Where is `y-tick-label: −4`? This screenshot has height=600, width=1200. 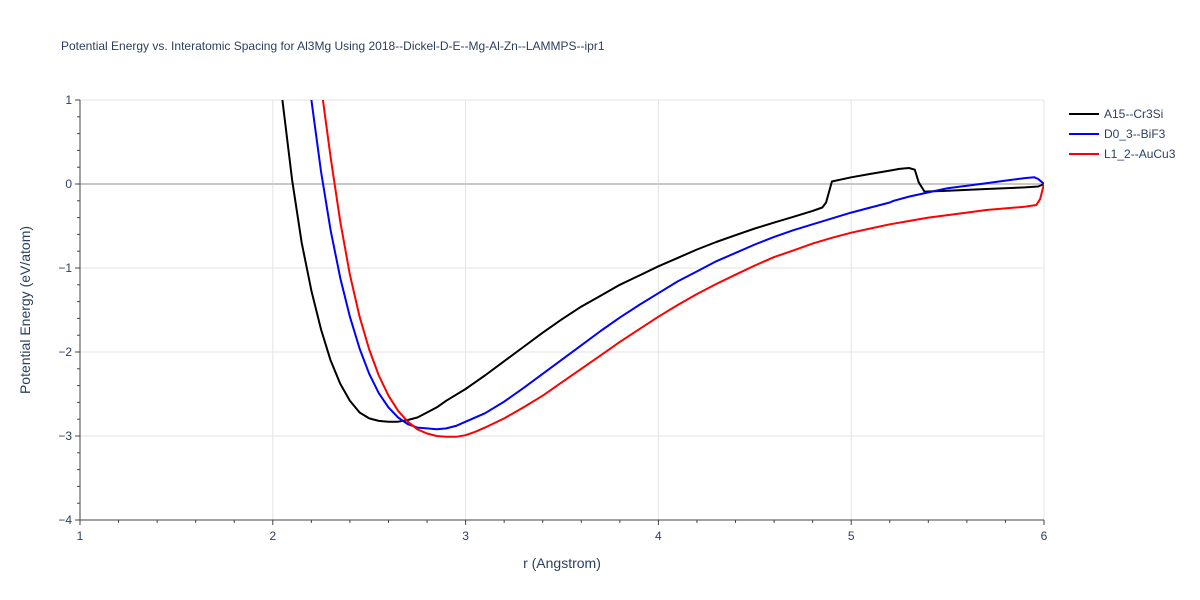 y-tick-label: −4 is located at coordinates (65, 520).